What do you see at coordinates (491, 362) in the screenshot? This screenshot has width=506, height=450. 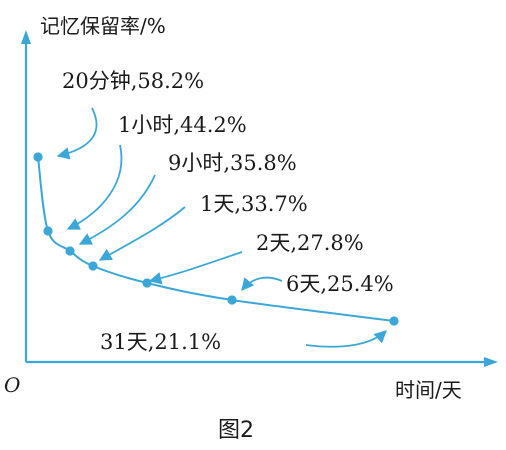 I see `x-axis-arrow` at bounding box center [491, 362].